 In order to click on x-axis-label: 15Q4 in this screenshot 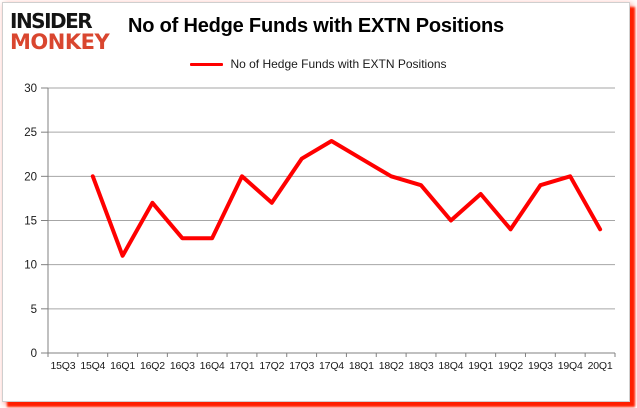, I will do `click(92, 366)`.